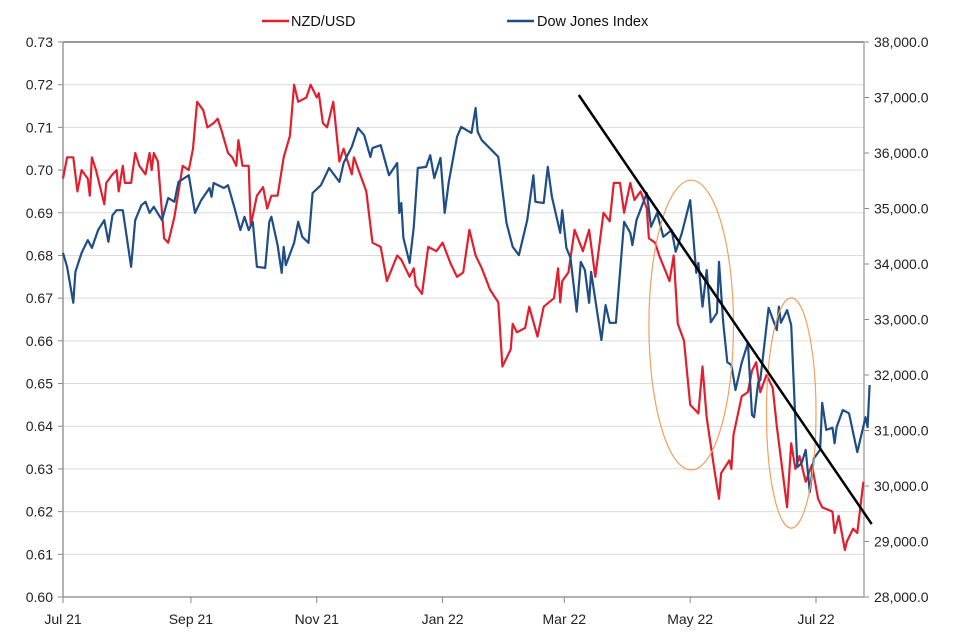 The image size is (958, 641). What do you see at coordinates (39, 213) in the screenshot?
I see `left-axis-tick-label: 0.69` at bounding box center [39, 213].